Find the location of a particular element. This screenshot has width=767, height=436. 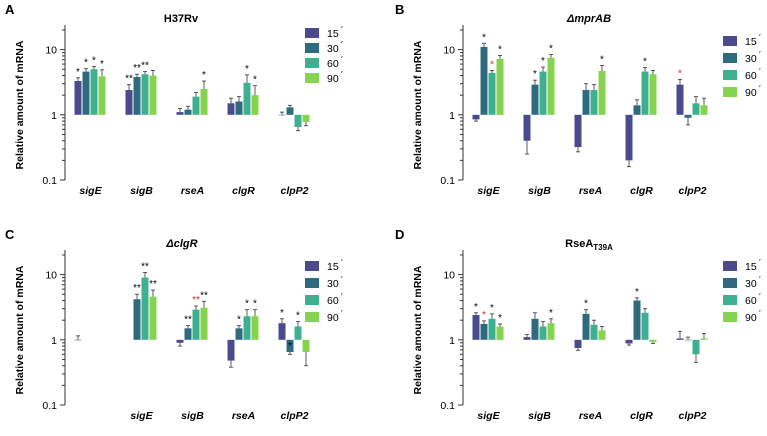

legend-label: 60 ′ is located at coordinates (753, 74).